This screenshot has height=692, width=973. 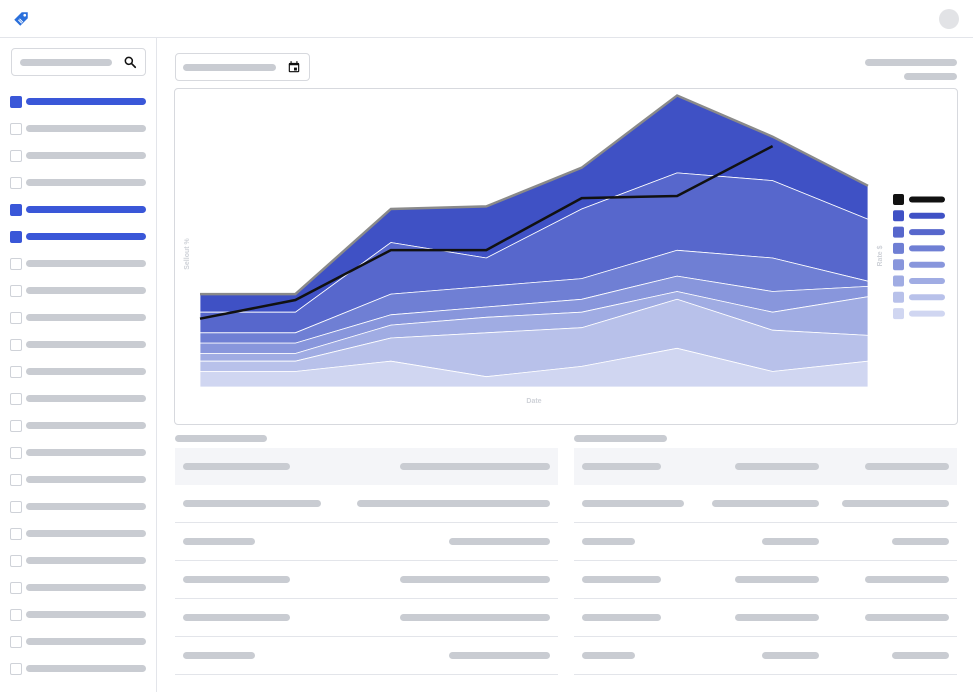 What do you see at coordinates (78, 62) in the screenshot?
I see `search-input` at bounding box center [78, 62].